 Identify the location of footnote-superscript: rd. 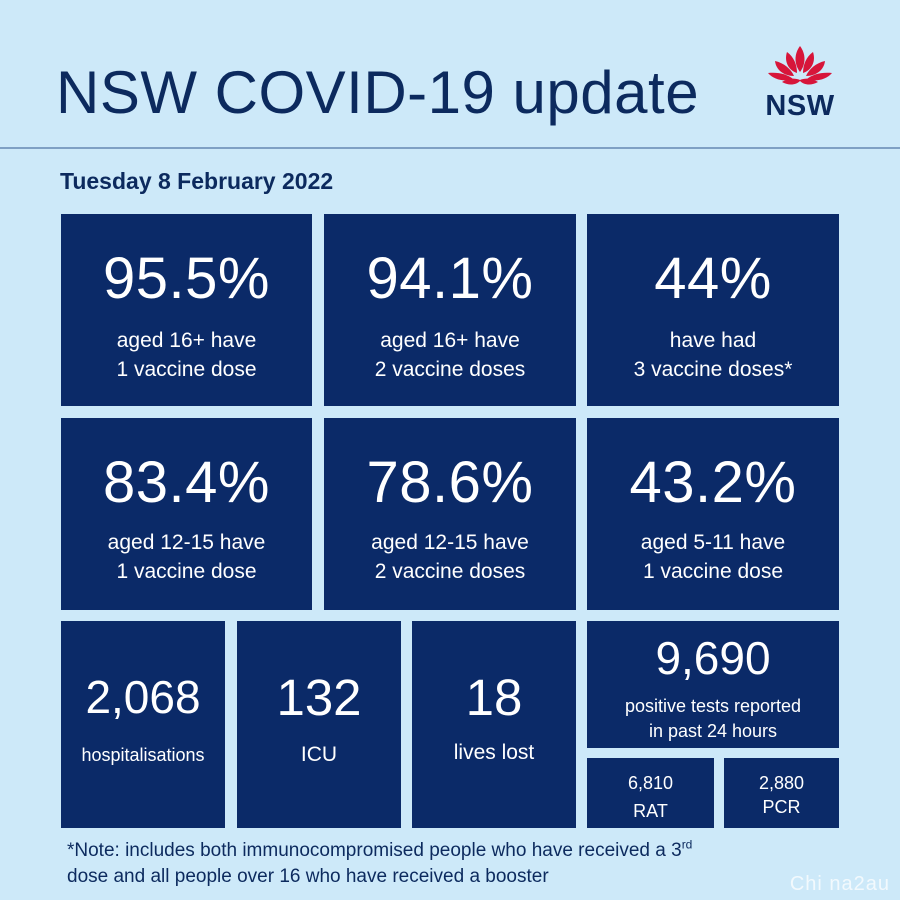
(687, 844).